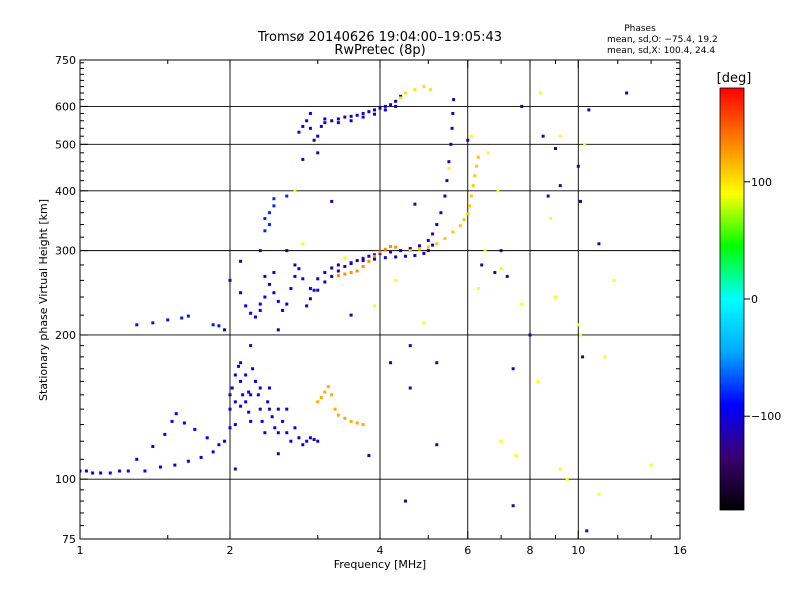  What do you see at coordinates (662, 40) in the screenshot?
I see `phase-stats-o: mean, sd,O: −75.4, 19.2` at bounding box center [662, 40].